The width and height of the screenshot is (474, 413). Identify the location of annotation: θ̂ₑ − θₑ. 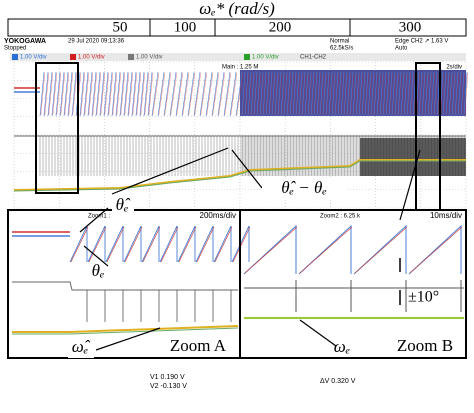
(304, 187).